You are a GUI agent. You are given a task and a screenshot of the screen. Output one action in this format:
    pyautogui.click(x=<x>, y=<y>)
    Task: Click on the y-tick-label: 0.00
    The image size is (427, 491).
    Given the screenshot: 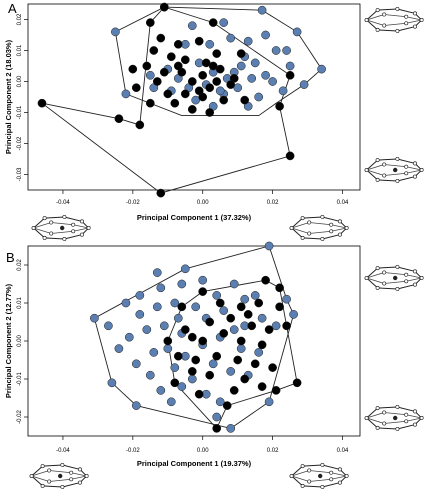 What is the action you would take?
    pyautogui.click(x=20, y=341)
    